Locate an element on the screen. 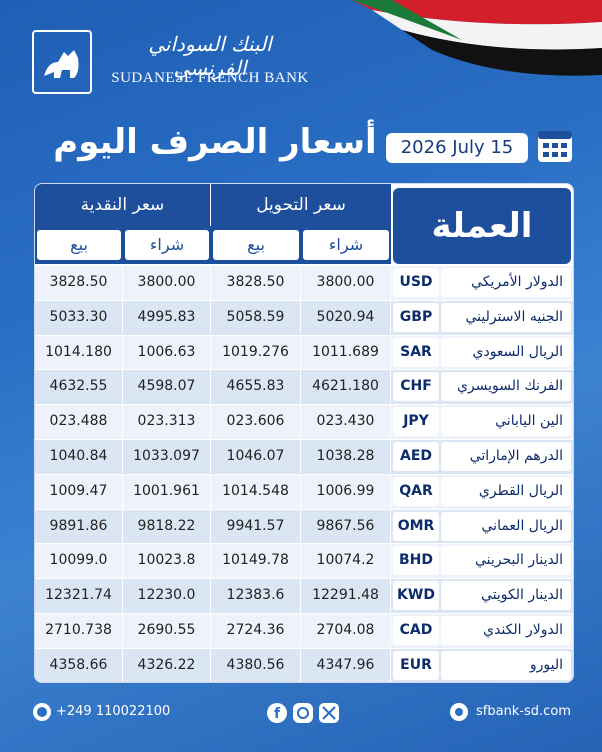 The height and width of the screenshot is (752, 602). currency-code: OMR is located at coordinates (416, 526).